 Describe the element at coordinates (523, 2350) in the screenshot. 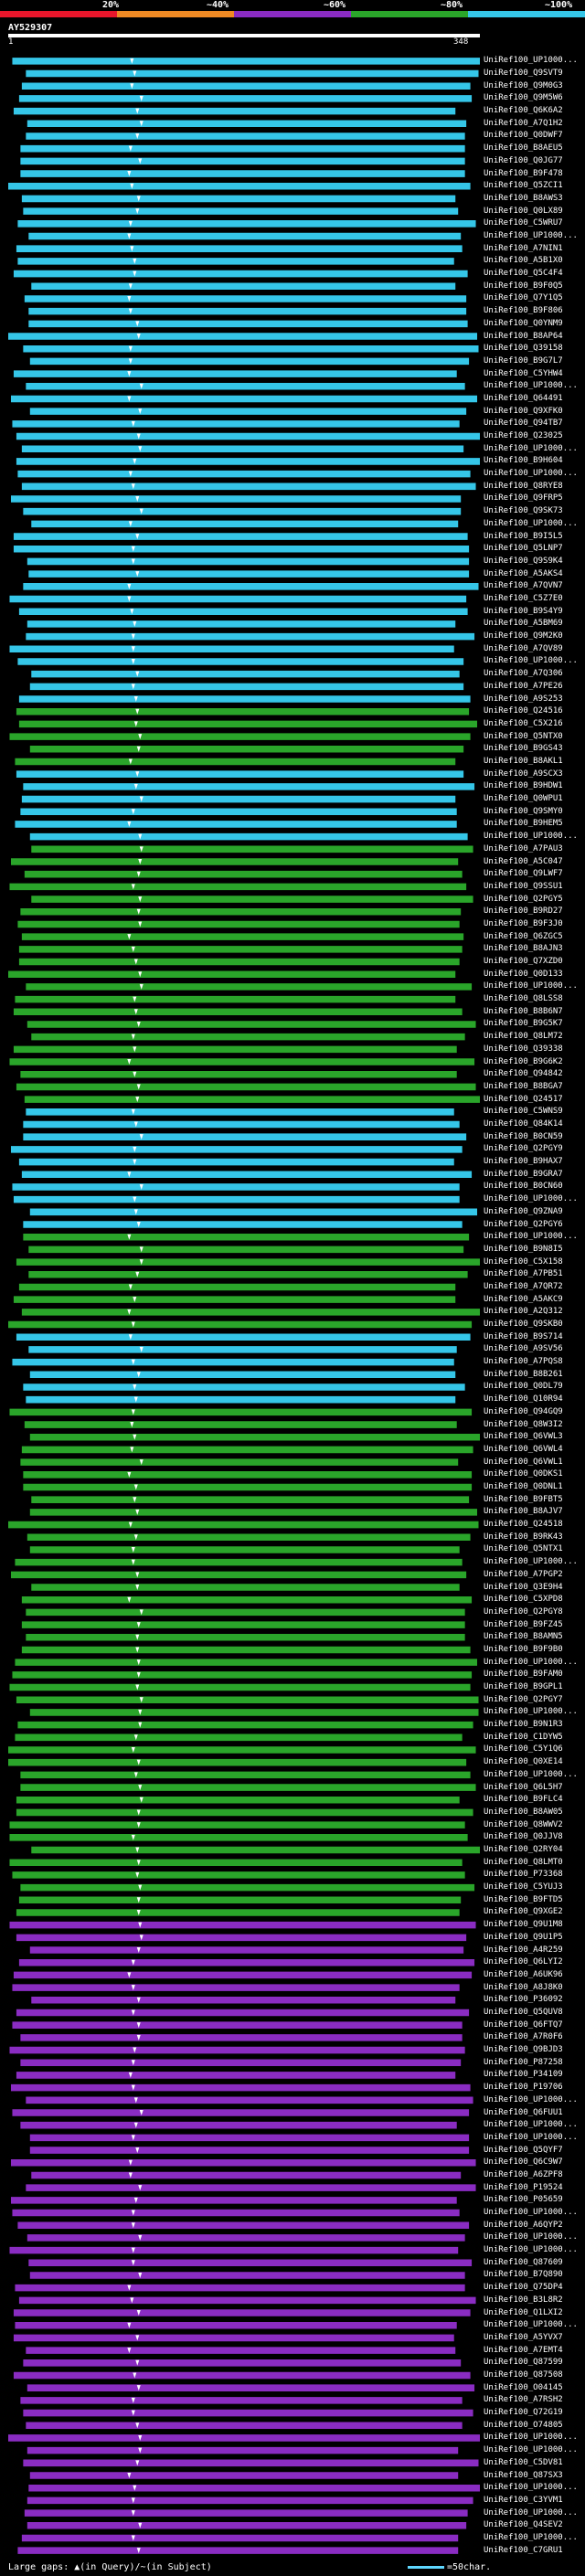

I see `hit-label: UniRef100_A7EMT4` at that location.